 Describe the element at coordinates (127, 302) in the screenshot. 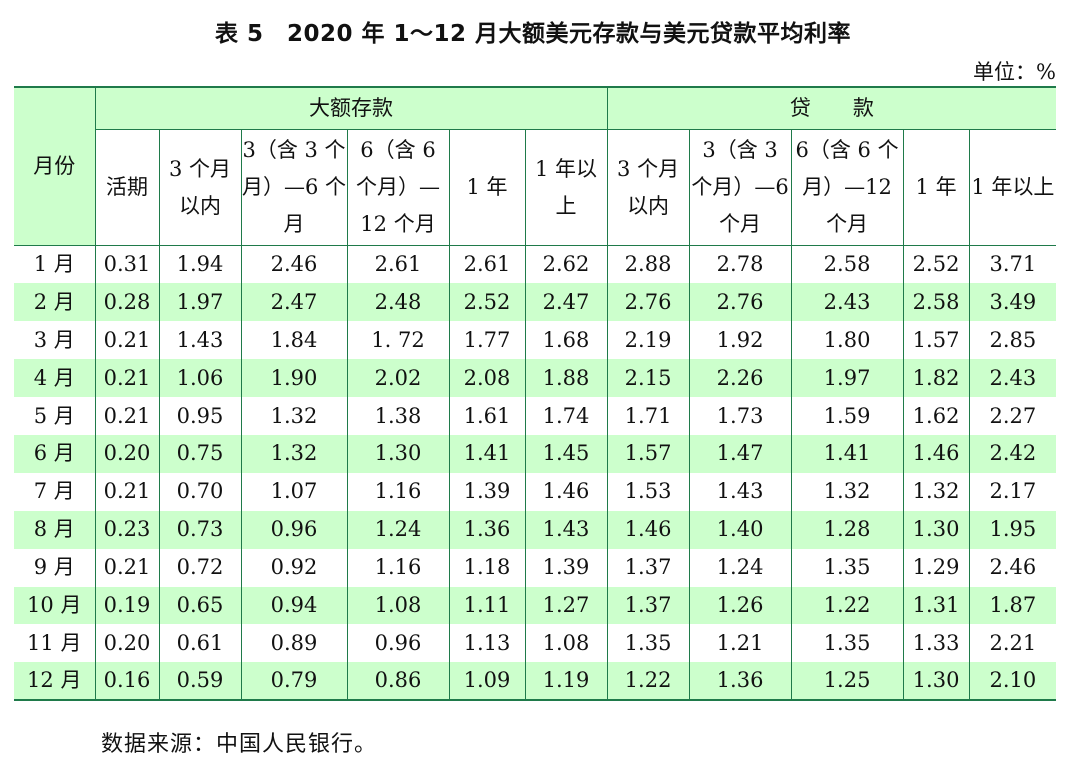

I see `deposit-rate-cell: 0.28` at that location.